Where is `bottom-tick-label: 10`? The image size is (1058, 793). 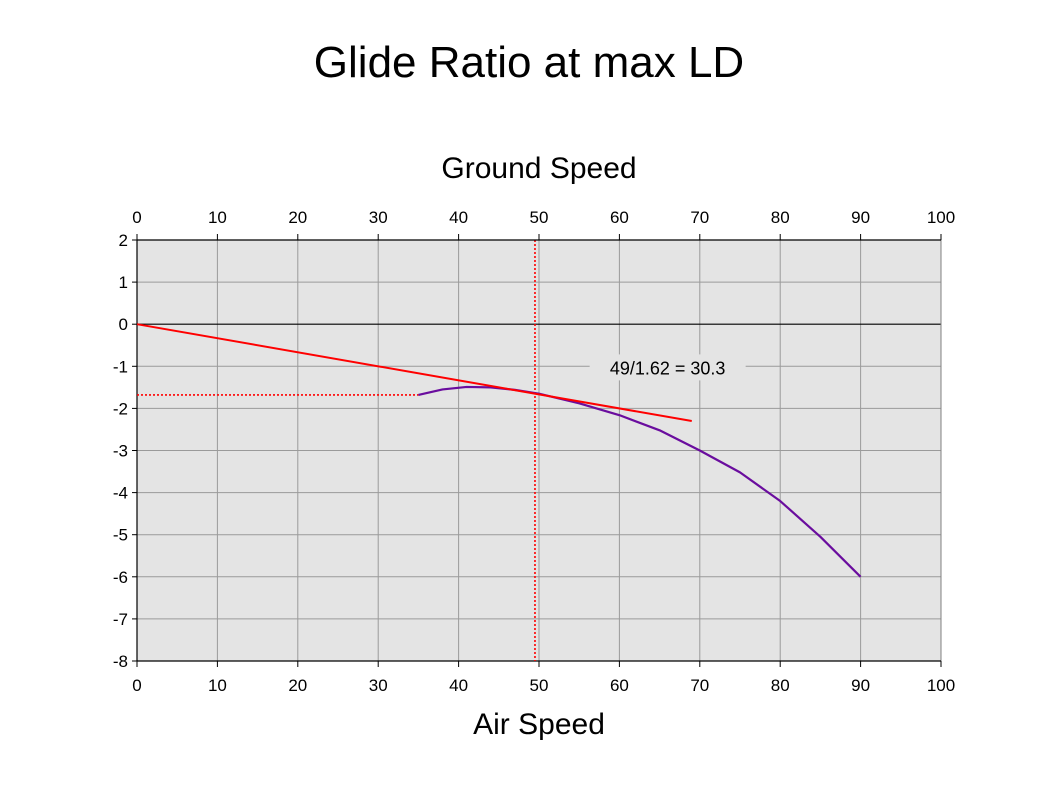 bottom-tick-label: 10 is located at coordinates (217, 685).